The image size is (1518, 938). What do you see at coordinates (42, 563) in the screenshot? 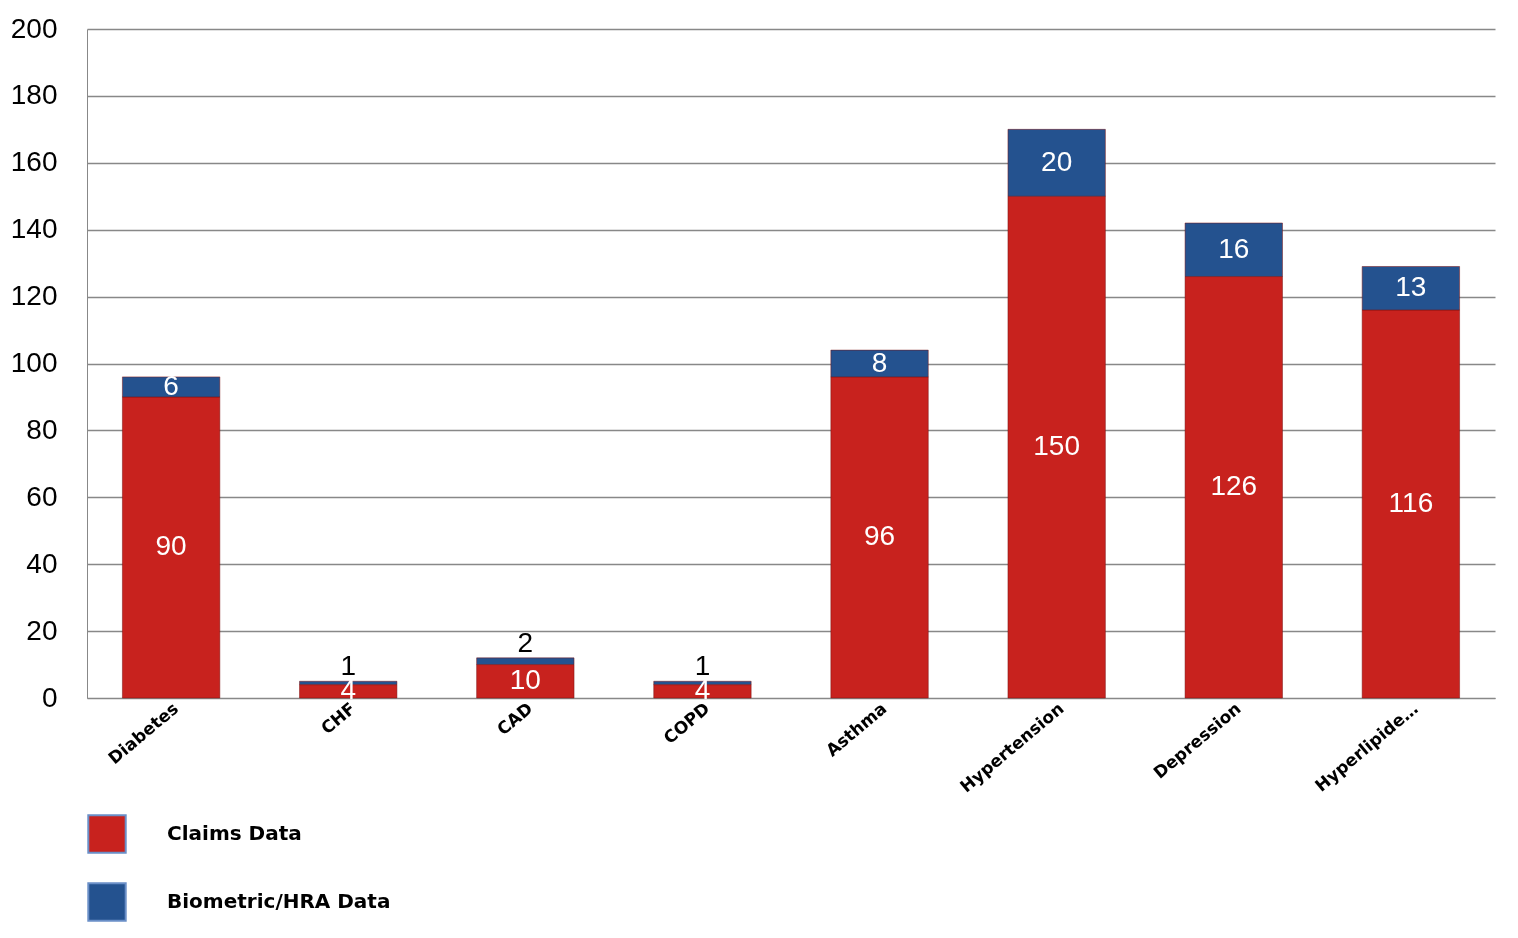
I see `y-tick-label: 40` at bounding box center [42, 563].